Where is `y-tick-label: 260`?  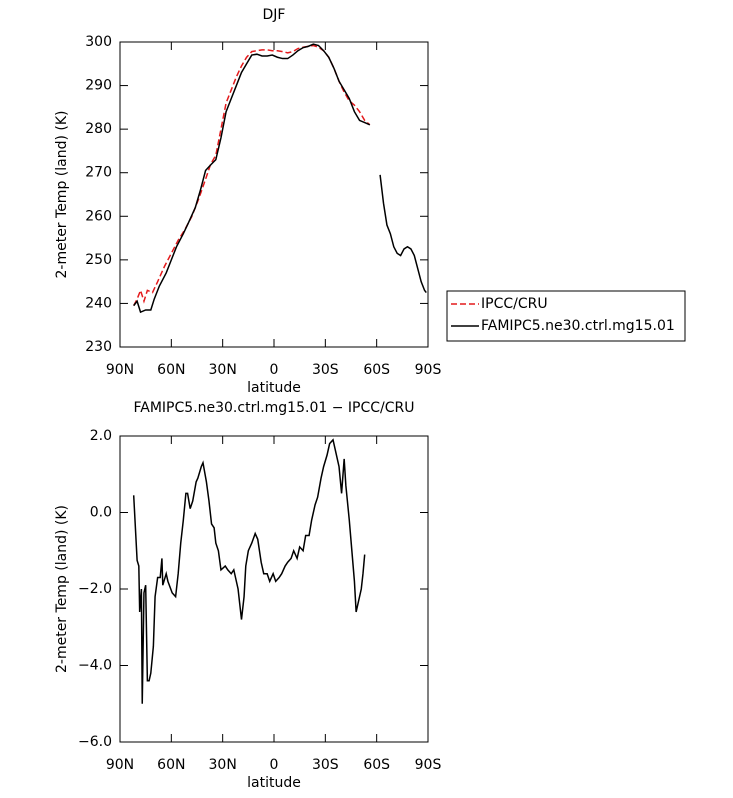
y-tick-label: 260 is located at coordinates (98, 216).